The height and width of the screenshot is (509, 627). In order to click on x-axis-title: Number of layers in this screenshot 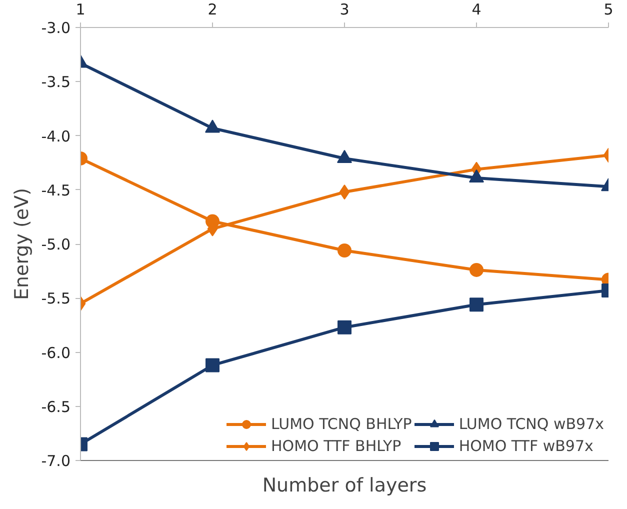, I will do `click(344, 485)`.